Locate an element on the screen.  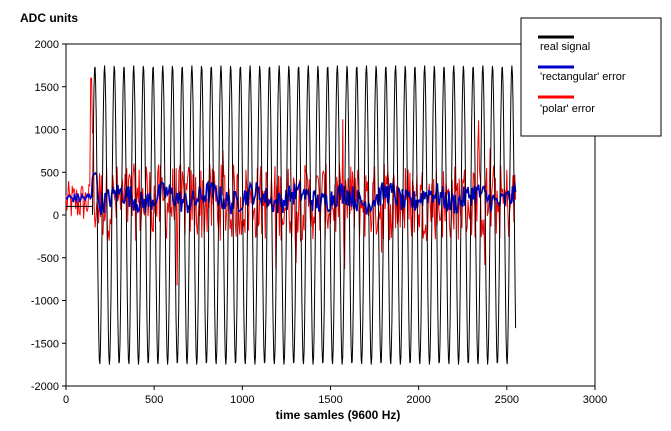
y-tick-label: -1000 is located at coordinates (45, 302).